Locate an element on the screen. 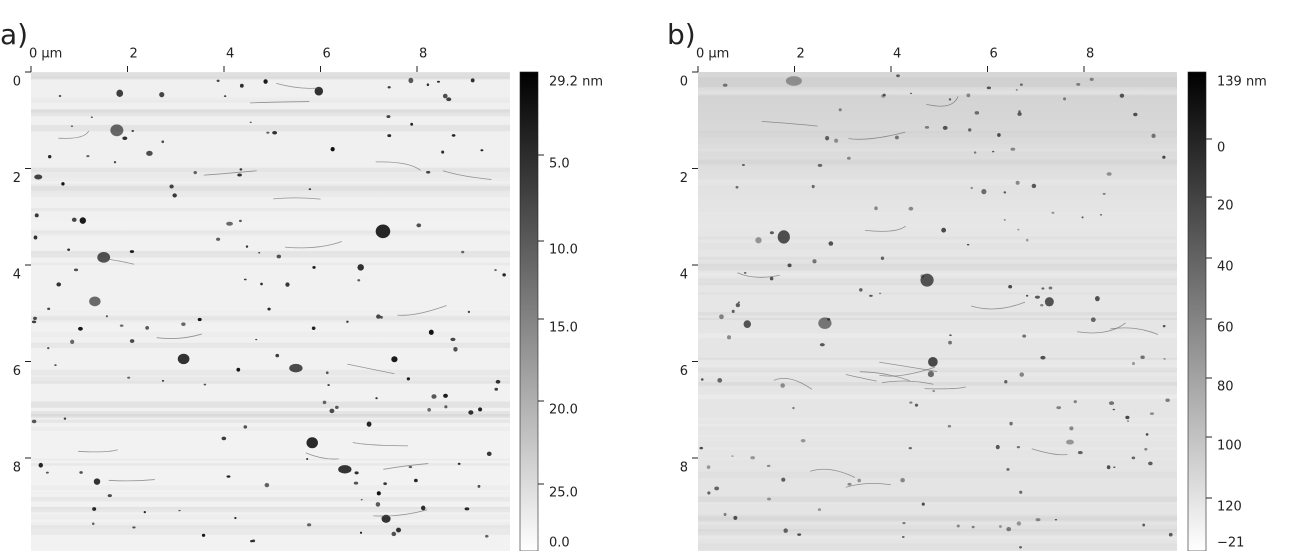  colorbar-label: 29.2 nm is located at coordinates (576, 82).